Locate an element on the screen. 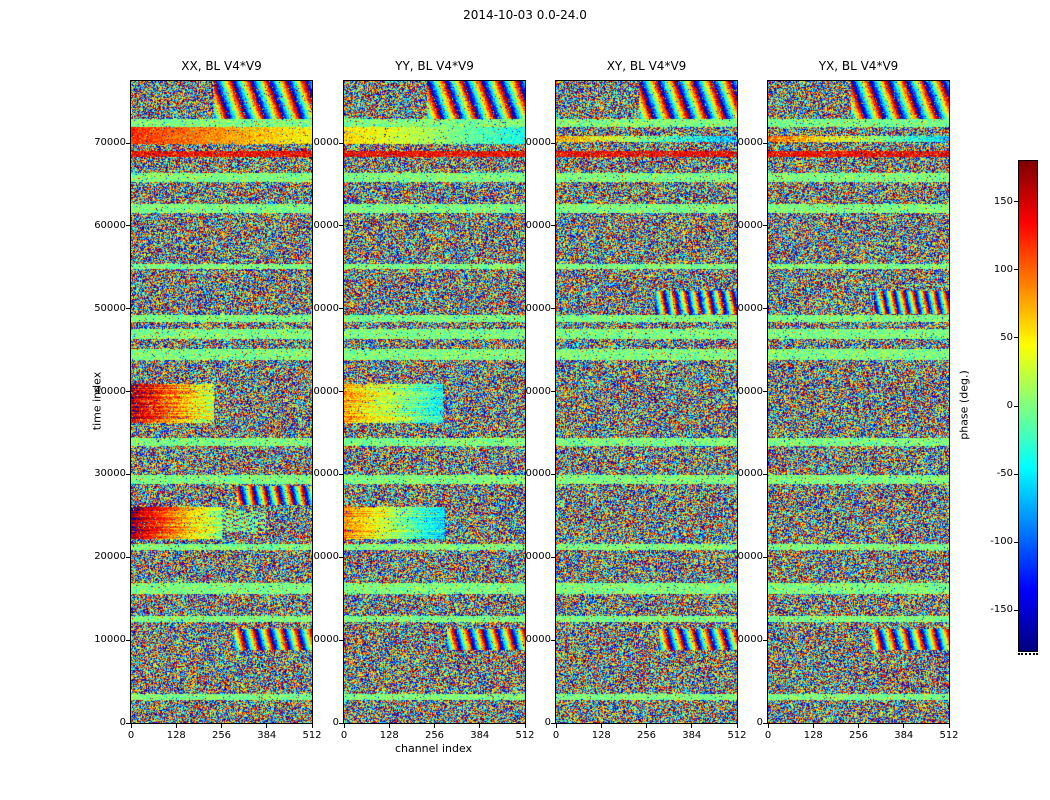 The height and width of the screenshot is (800, 1050). colorbar-tick-label: -100 is located at coordinates (1001, 542).